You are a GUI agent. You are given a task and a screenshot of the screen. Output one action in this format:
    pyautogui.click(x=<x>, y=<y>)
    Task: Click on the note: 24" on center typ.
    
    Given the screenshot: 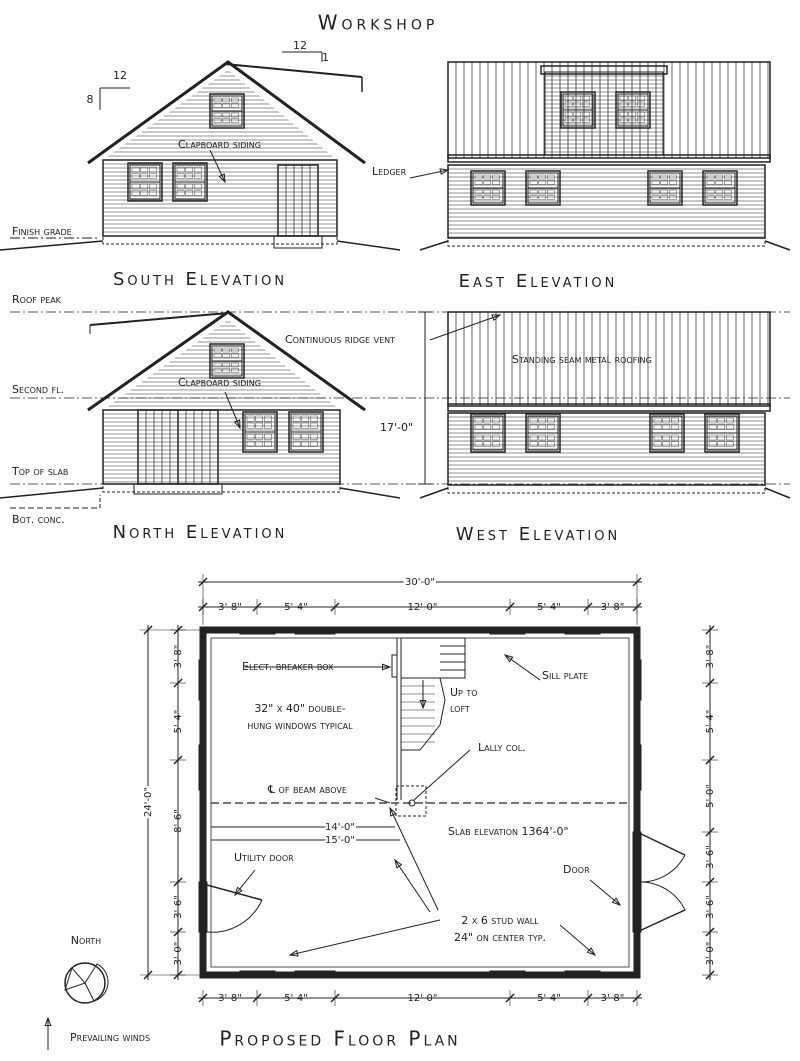 What is the action you would take?
    pyautogui.click(x=500, y=937)
    